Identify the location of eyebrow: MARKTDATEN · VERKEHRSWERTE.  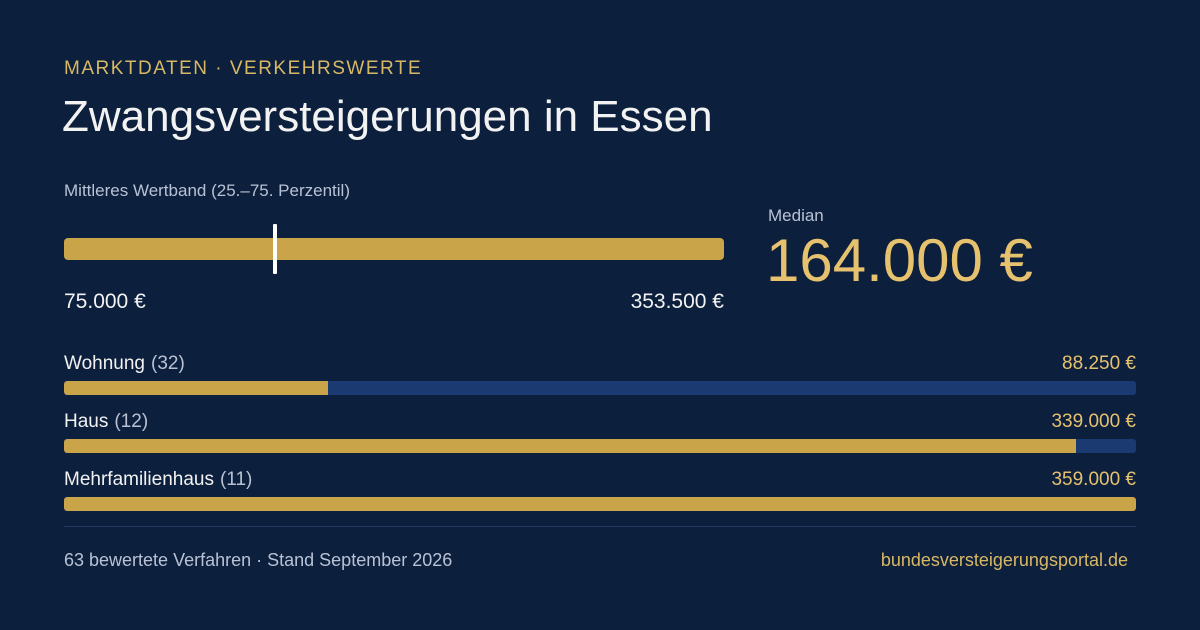
(243, 68).